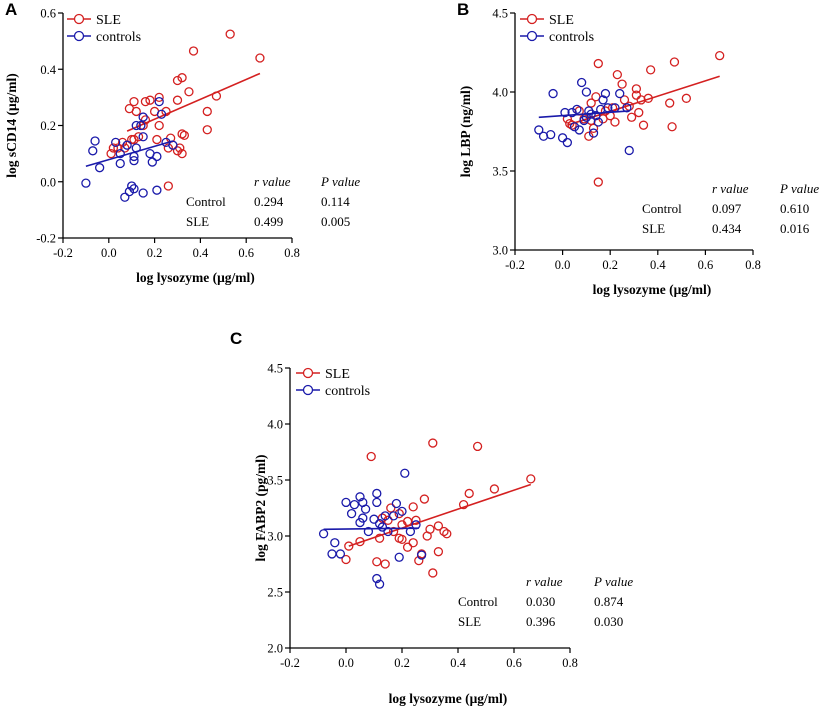  Describe the element at coordinates (440, 515) in the screenshot. I see `fit-line-sle` at that location.